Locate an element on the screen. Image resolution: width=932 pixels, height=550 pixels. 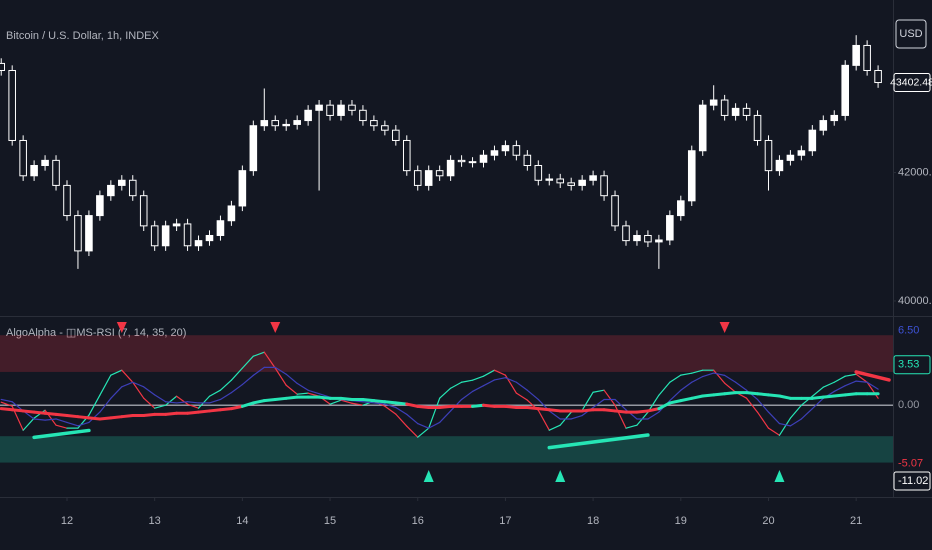
value-label: 0.00 is located at coordinates (908, 405).